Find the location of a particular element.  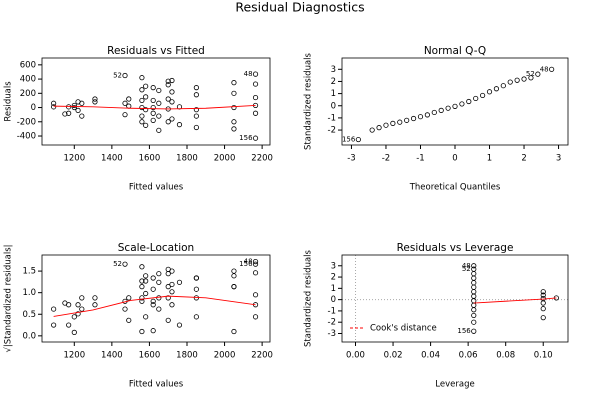

x-axis-label: Fitted values is located at coordinates (156, 188).